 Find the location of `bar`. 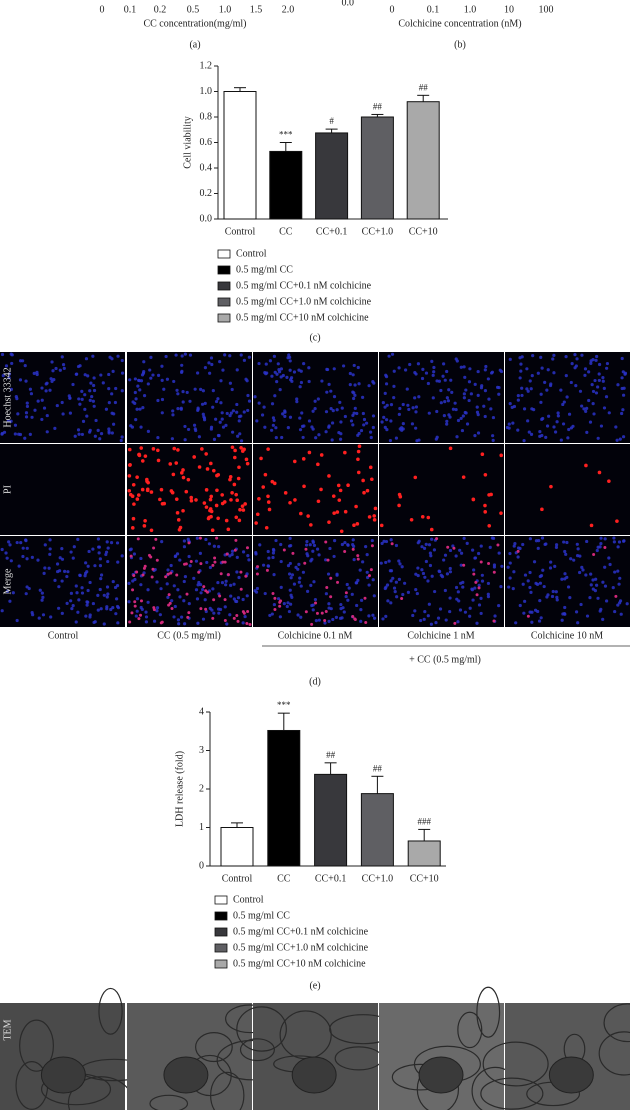

bar is located at coordinates (332, 176).